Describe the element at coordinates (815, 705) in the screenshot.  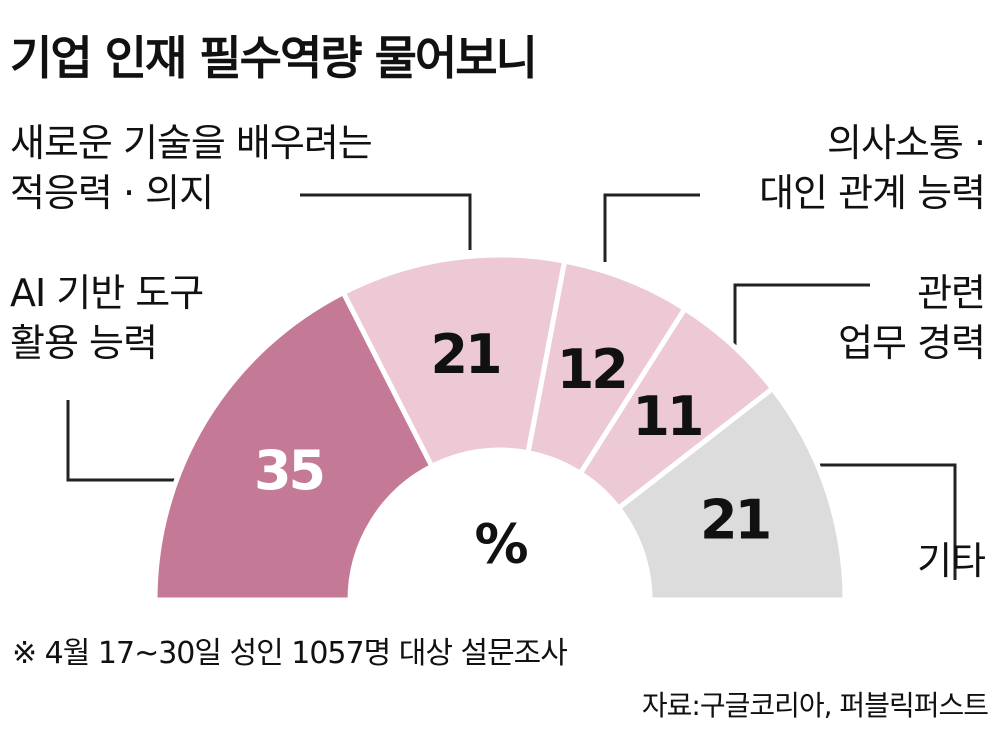
I see `source: 자료:구글코리아, 퍼블릭퍼스트` at that location.